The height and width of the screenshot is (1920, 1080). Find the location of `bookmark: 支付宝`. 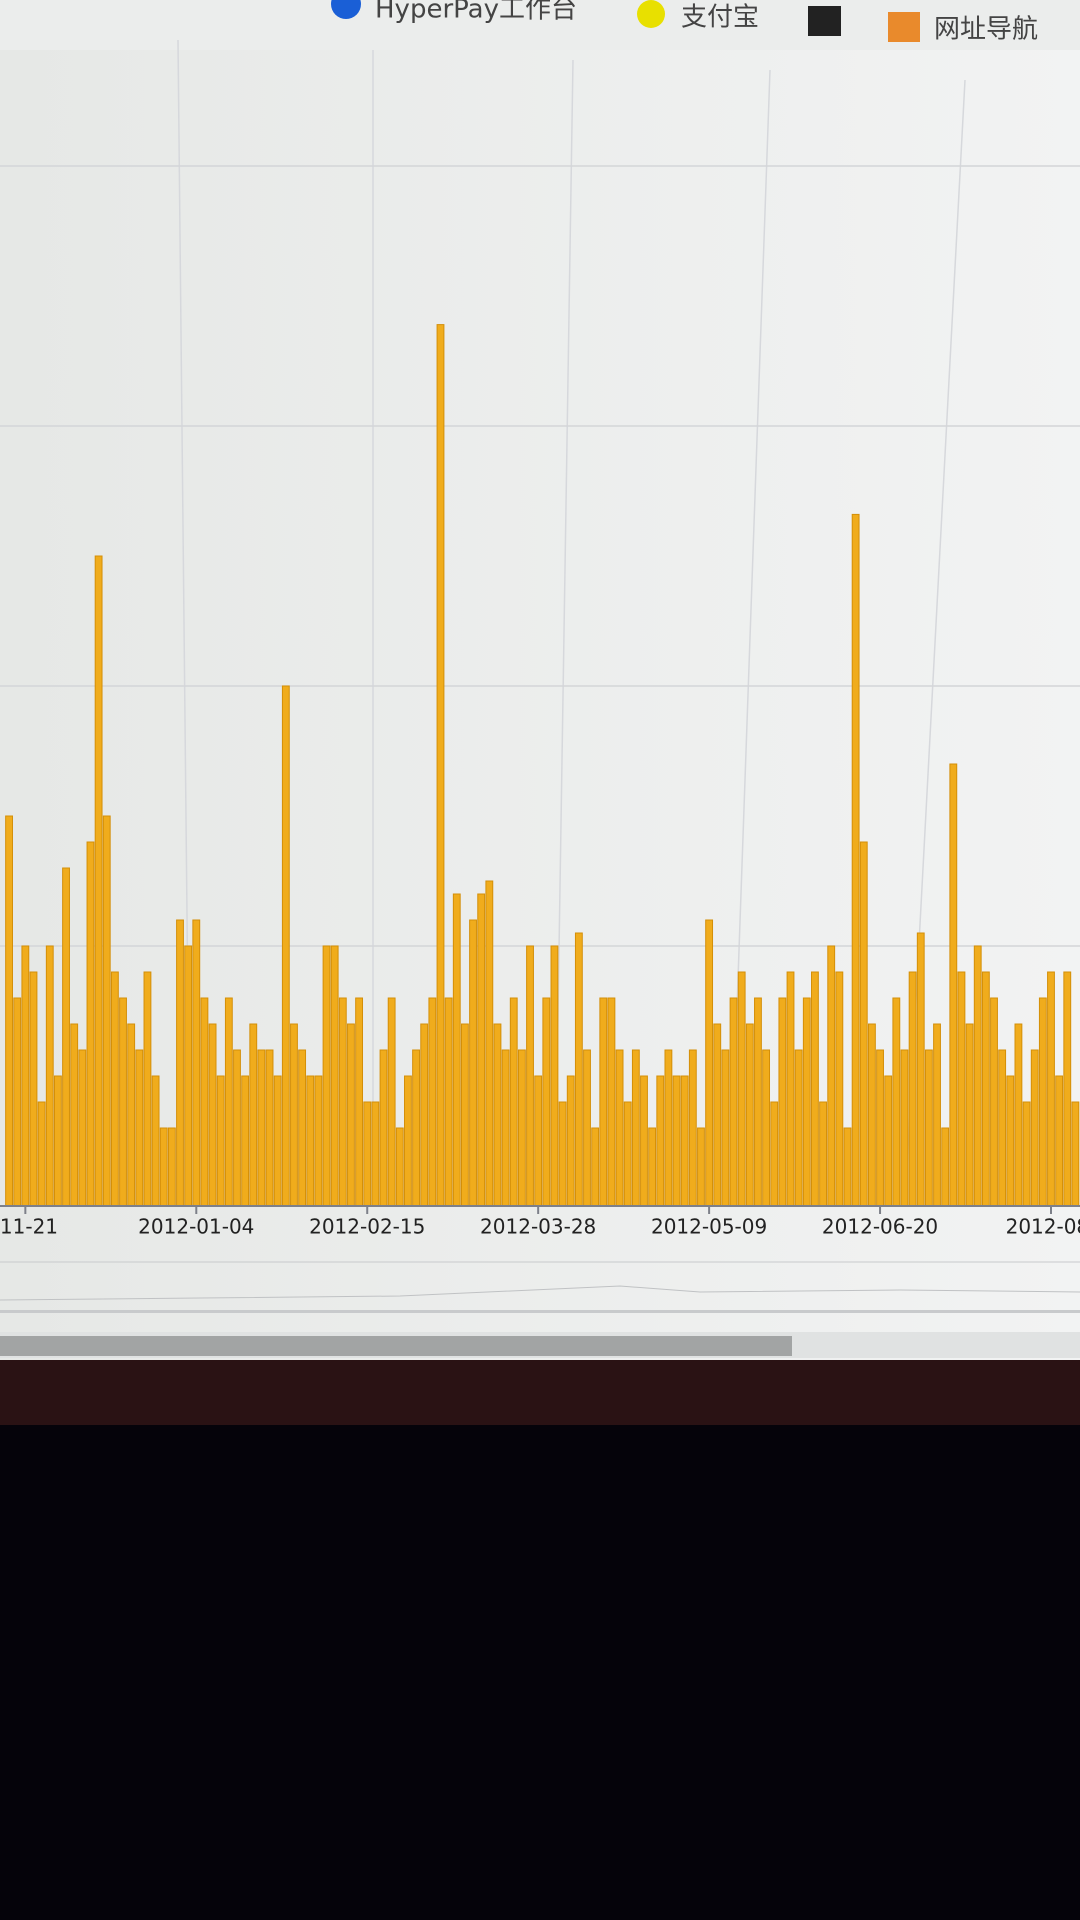

bookmark: 支付宝 is located at coordinates (720, 18).